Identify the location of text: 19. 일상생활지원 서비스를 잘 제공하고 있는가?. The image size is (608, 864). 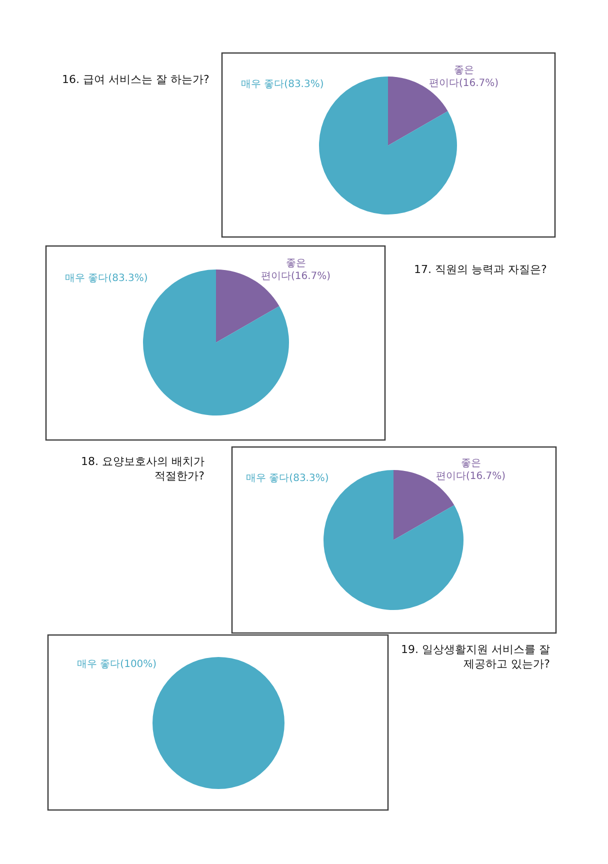
(475, 656).